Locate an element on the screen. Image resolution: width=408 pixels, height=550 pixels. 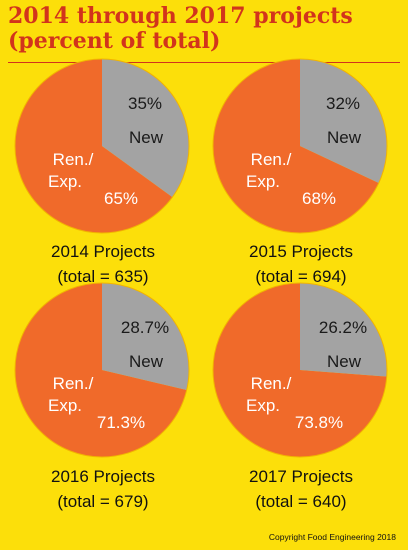
title-line-1: 2014 through 2017 projects is located at coordinates (180, 16).